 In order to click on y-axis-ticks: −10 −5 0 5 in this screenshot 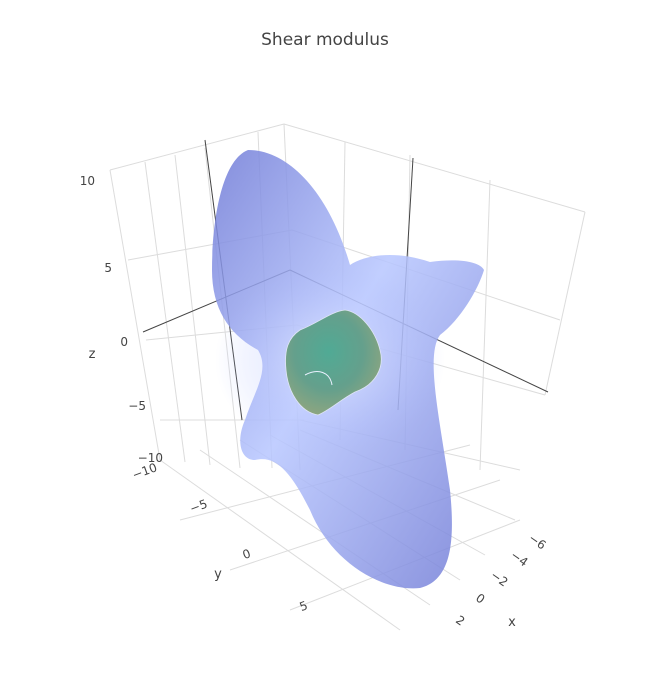, I will do `click(219, 537)`.